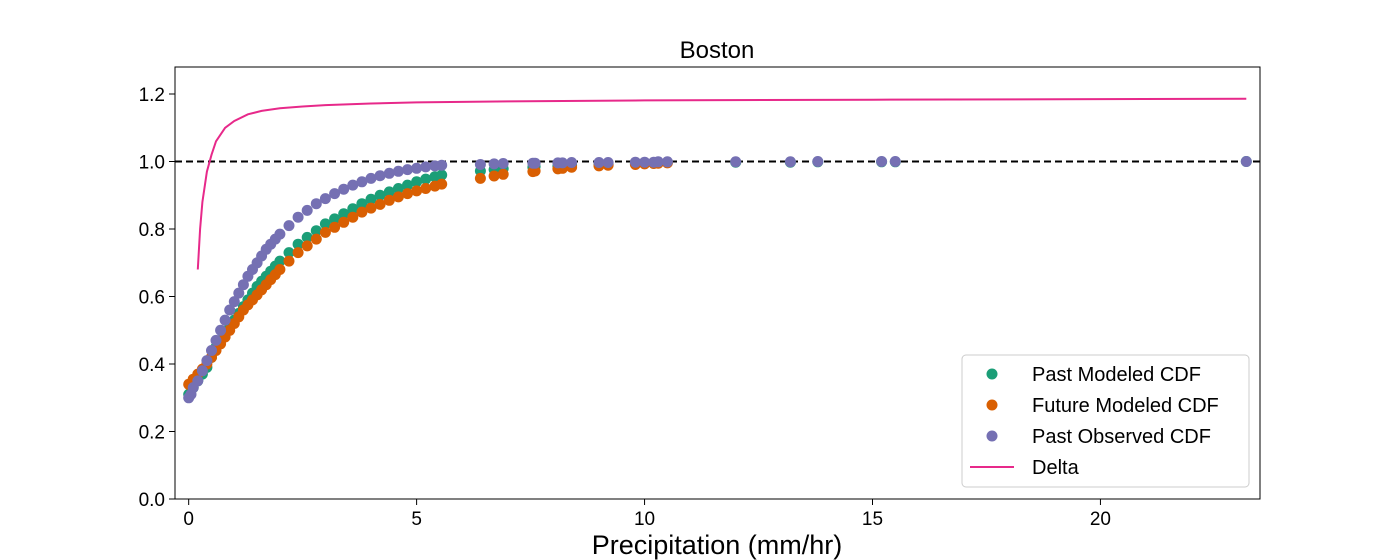 The height and width of the screenshot is (560, 1400). What do you see at coordinates (152, 95) in the screenshot?
I see `y-tick-label: 1.2` at bounding box center [152, 95].